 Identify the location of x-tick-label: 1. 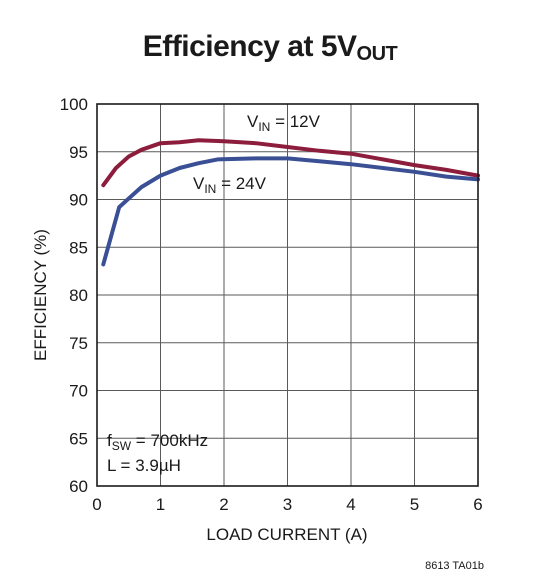
(160, 504).